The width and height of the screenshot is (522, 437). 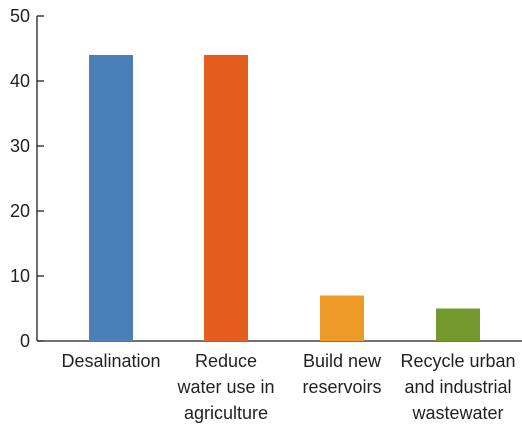 I want to click on x-category-label-line: reservoirs, so click(x=341, y=387).